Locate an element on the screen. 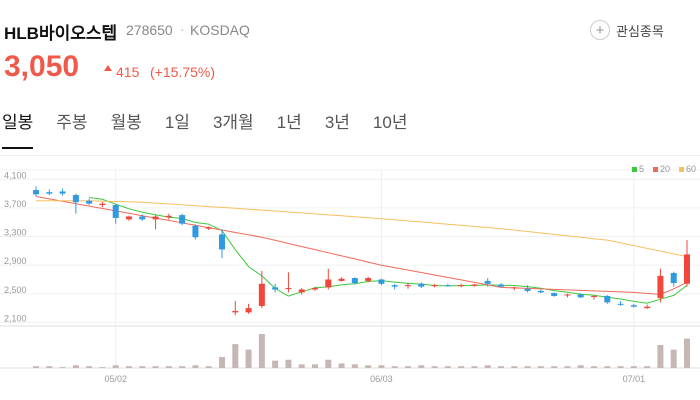  period-tab: 10년 is located at coordinates (390, 122).